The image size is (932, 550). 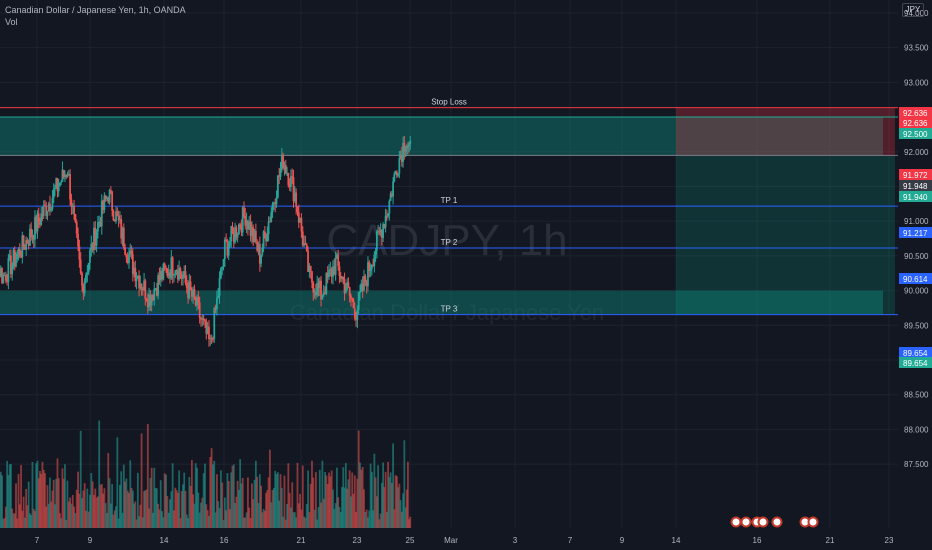 I want to click on price-badge-label: 91.972, so click(x=915, y=175).